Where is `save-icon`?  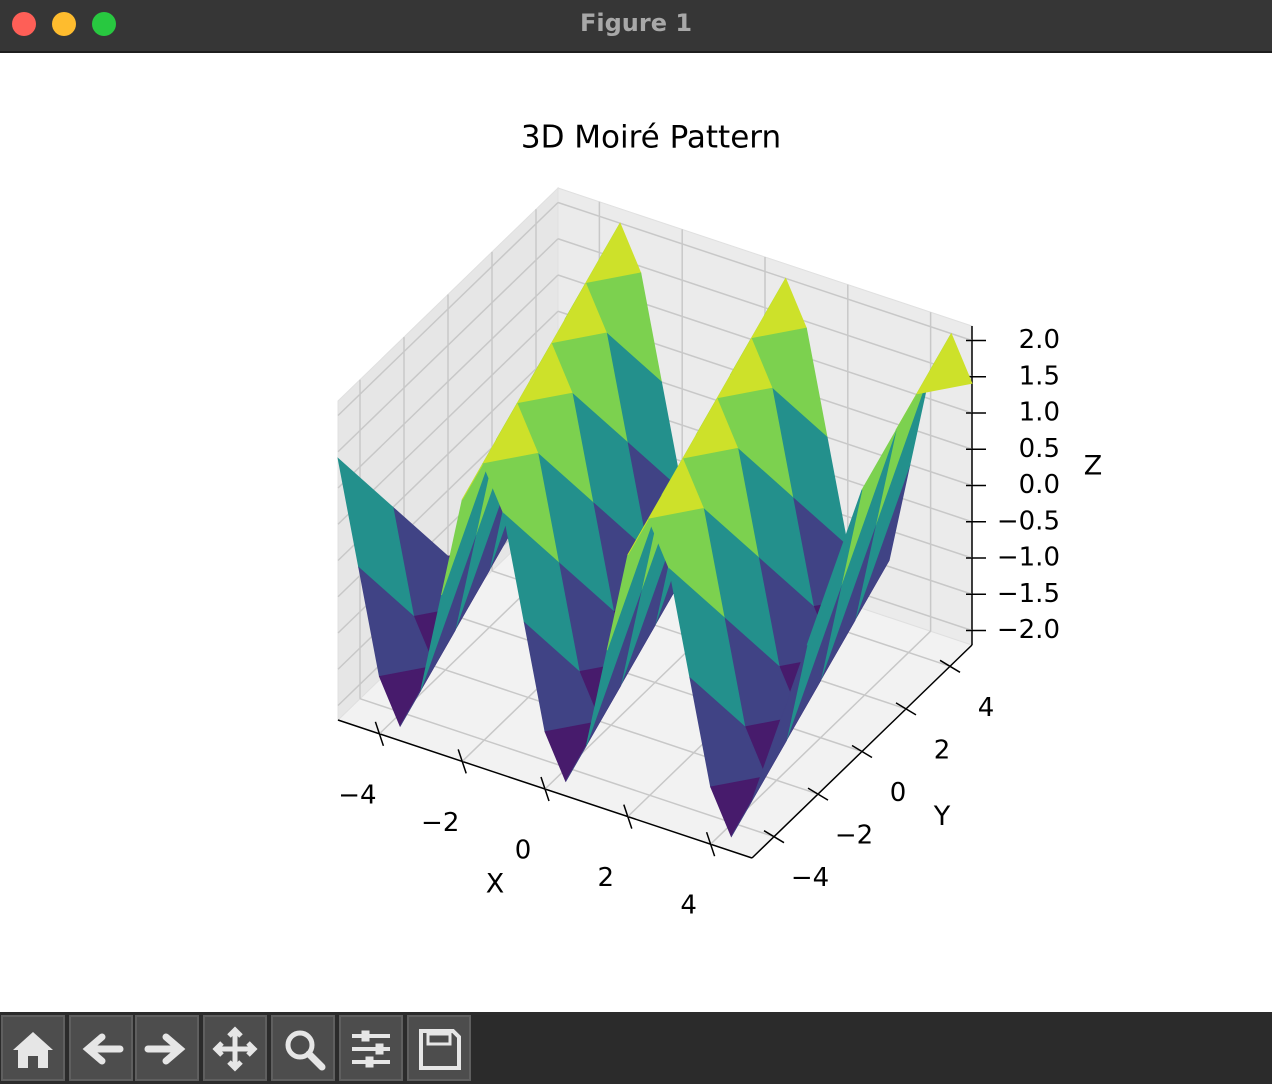
save-icon is located at coordinates (440, 1049).